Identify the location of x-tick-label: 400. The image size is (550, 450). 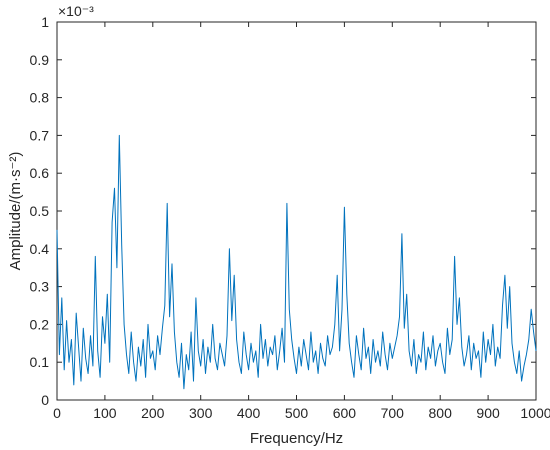
(249, 413).